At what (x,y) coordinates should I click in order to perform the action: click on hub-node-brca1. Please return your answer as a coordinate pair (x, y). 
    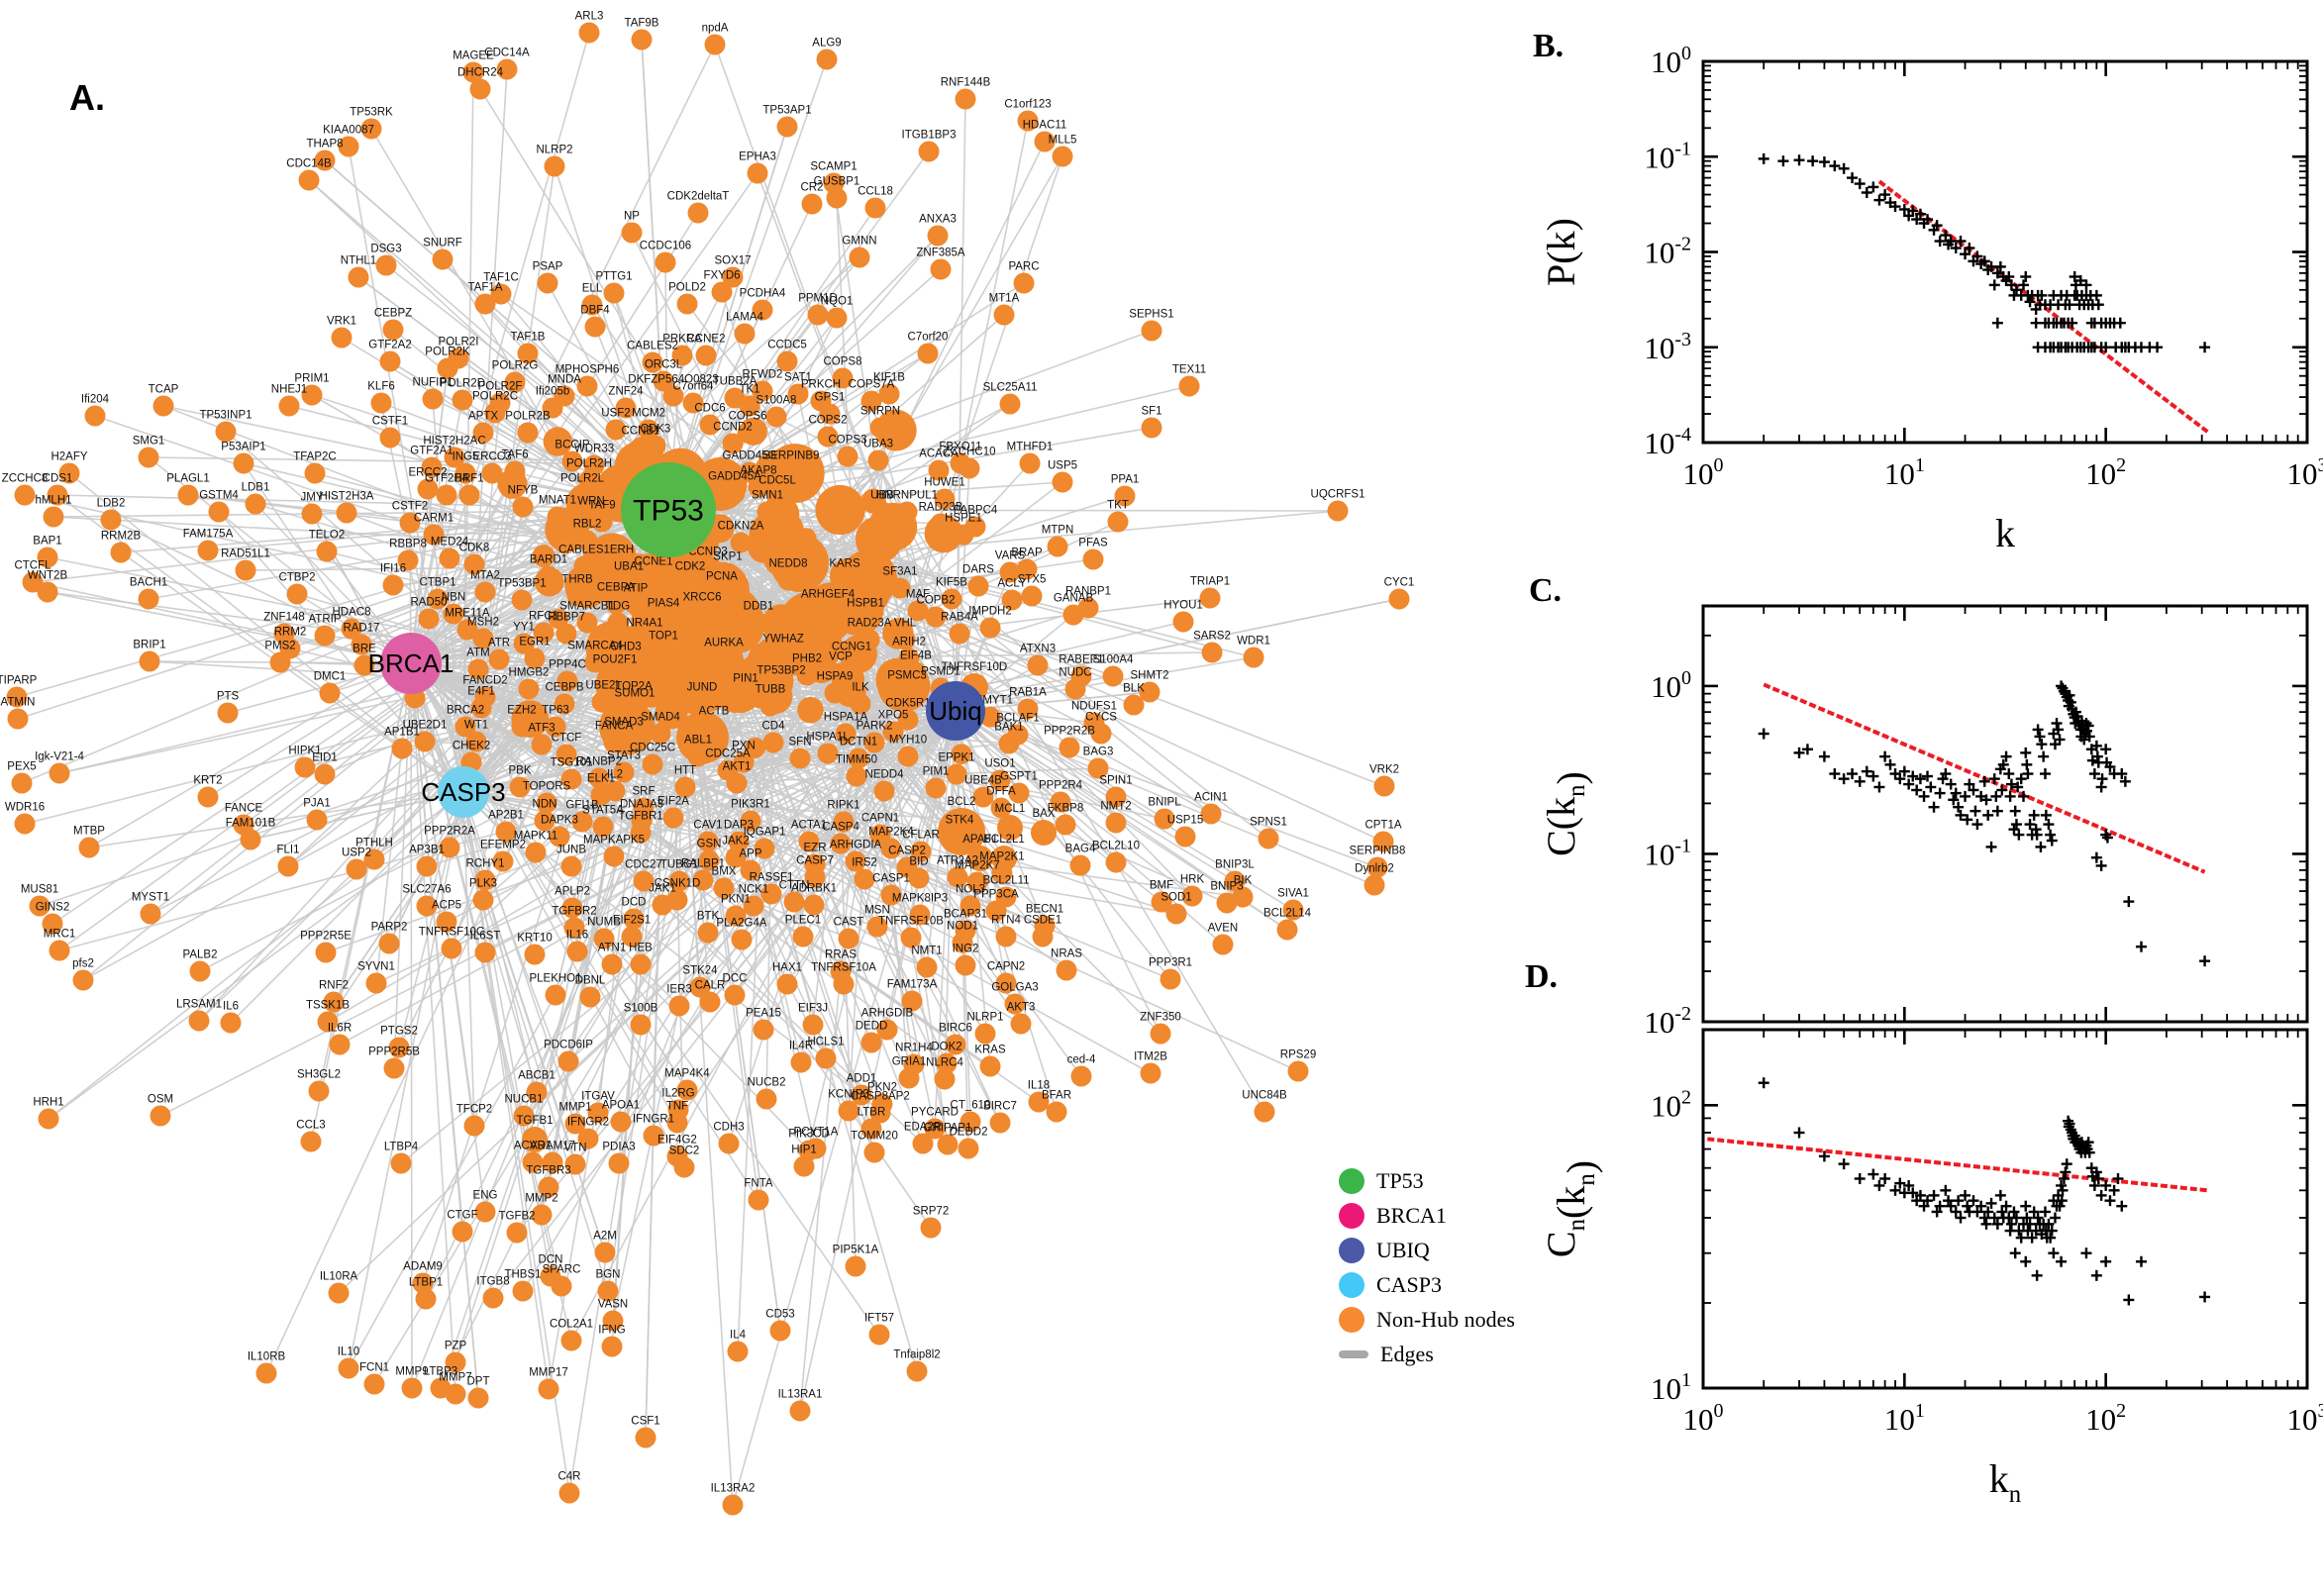
    Looking at the image, I should click on (411, 663).